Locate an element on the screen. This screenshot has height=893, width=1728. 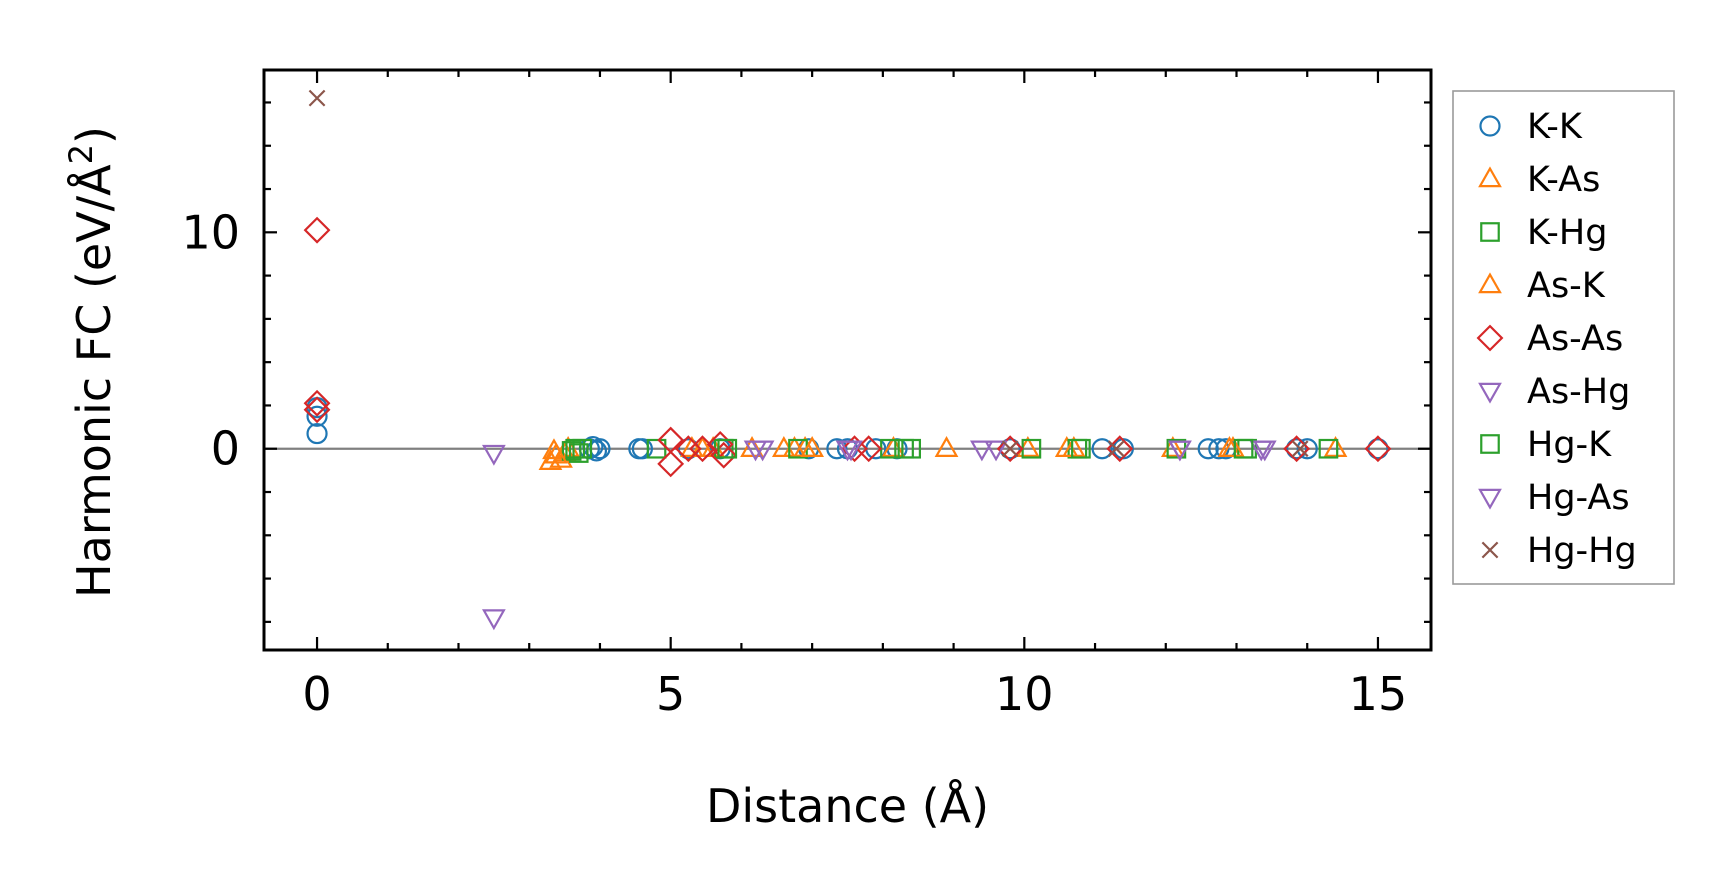
legend-entry: As-Hg is located at coordinates (1554, 392).